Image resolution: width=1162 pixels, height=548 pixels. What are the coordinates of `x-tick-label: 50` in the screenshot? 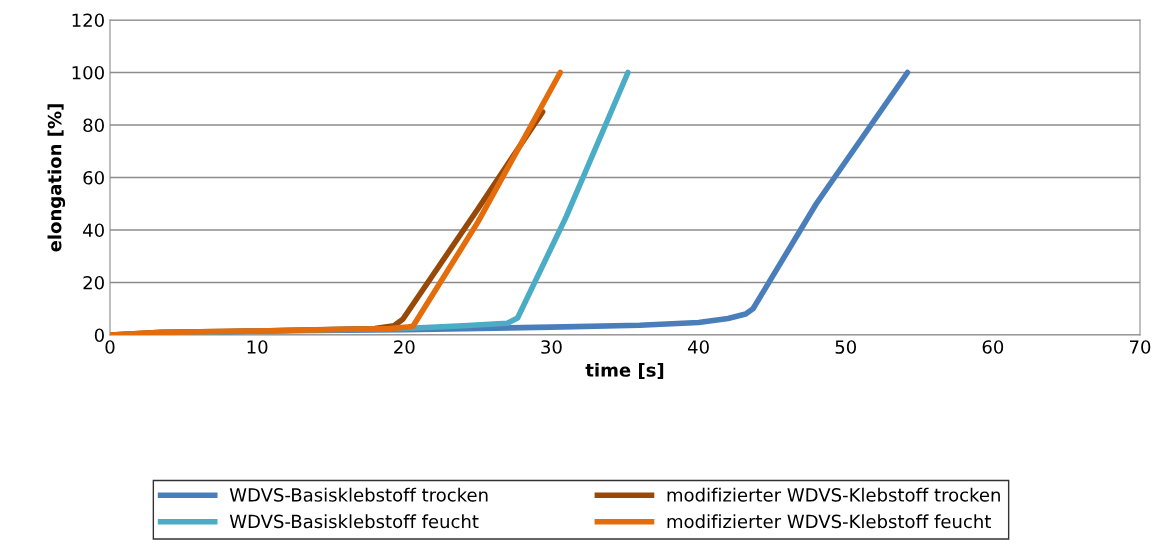 It's located at (845, 347).